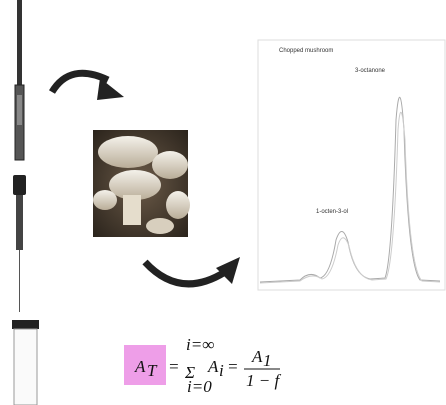  What do you see at coordinates (267, 360) in the screenshot?
I see `formula-text: 1` at bounding box center [267, 360].